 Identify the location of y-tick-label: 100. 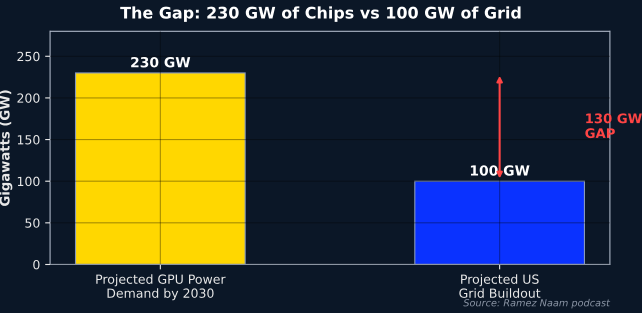
(29, 181).